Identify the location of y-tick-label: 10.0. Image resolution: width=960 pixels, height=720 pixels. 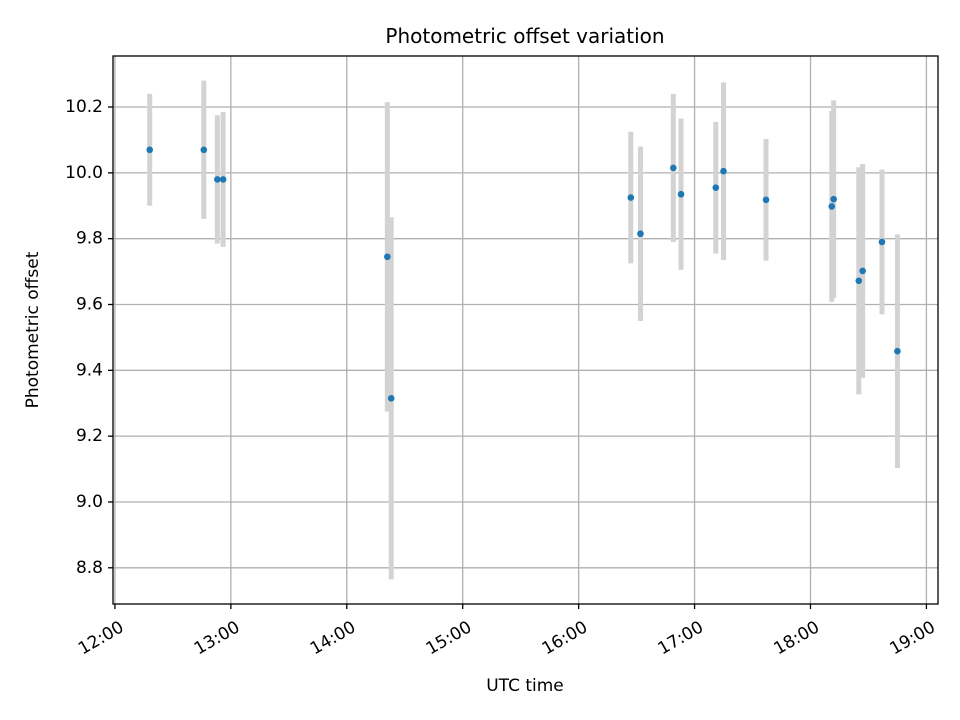
(84, 173).